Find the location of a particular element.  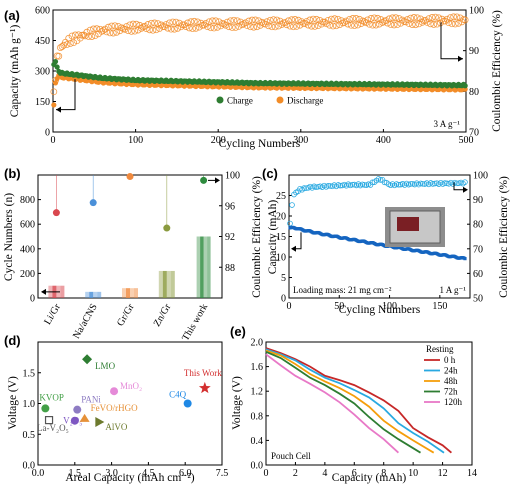

e-x-tick-label: 14 is located at coordinates (472, 473).